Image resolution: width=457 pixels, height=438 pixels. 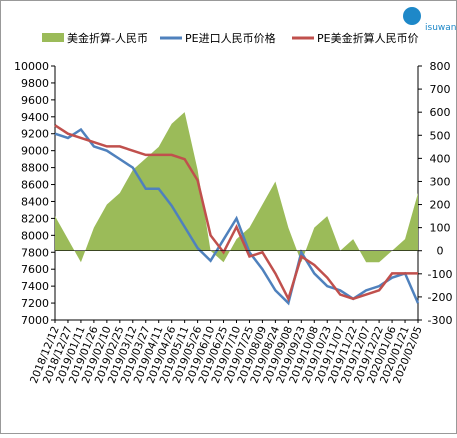 What do you see at coordinates (35, 201) in the screenshot?
I see `y-tick-label: 8400` at bounding box center [35, 201].